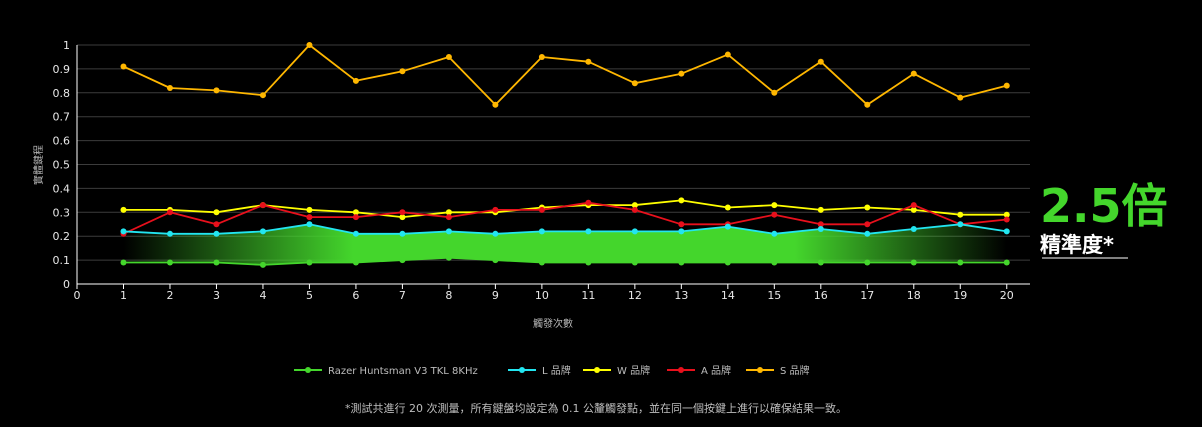 This screenshot has width=1202, height=427. What do you see at coordinates (588, 295) in the screenshot?
I see `x-tick-label: 11` at bounding box center [588, 295].